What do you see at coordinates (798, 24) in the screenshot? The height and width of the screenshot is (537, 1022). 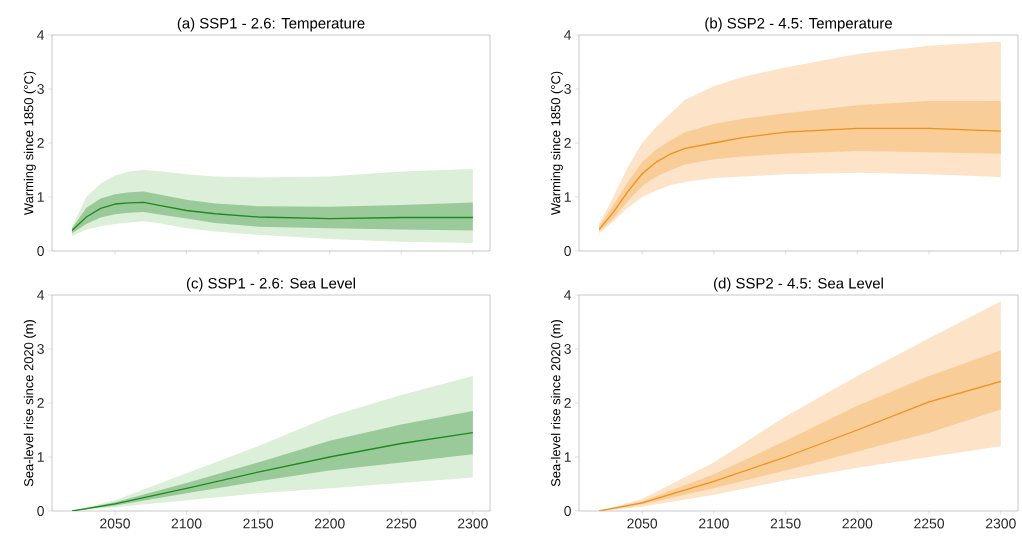 I see `chart-title: (b) SSP2 - 4.5: Temperature` at bounding box center [798, 24].